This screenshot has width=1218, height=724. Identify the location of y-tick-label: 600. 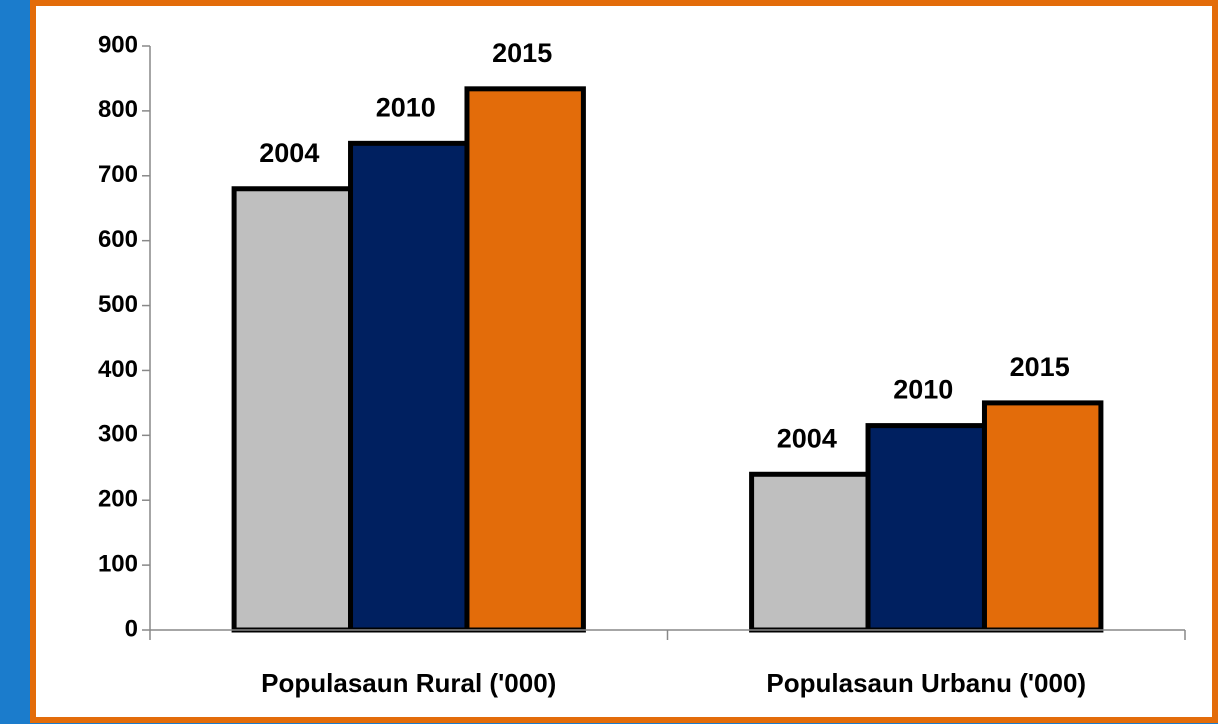
(118, 239).